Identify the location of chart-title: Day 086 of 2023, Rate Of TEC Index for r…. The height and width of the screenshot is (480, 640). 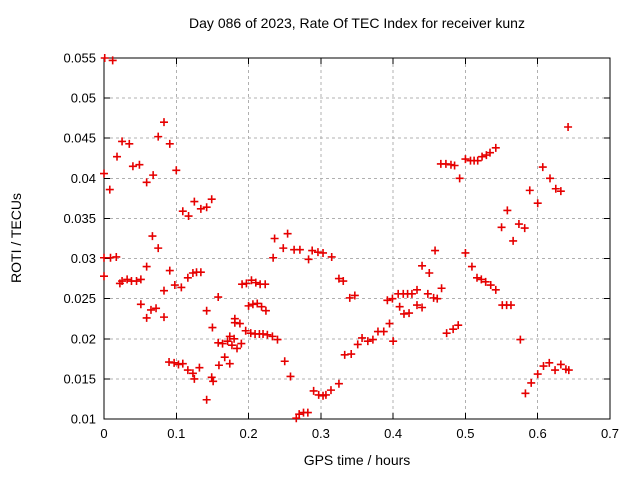
(357, 23).